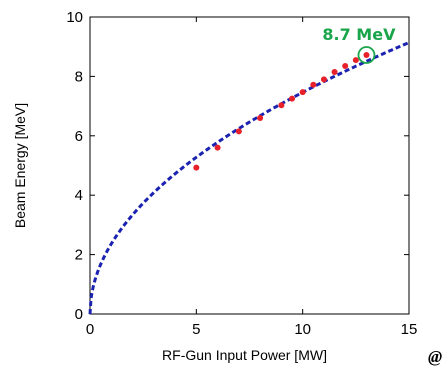 The image size is (443, 367). I want to click on y-tick-label: 6, so click(79, 136).